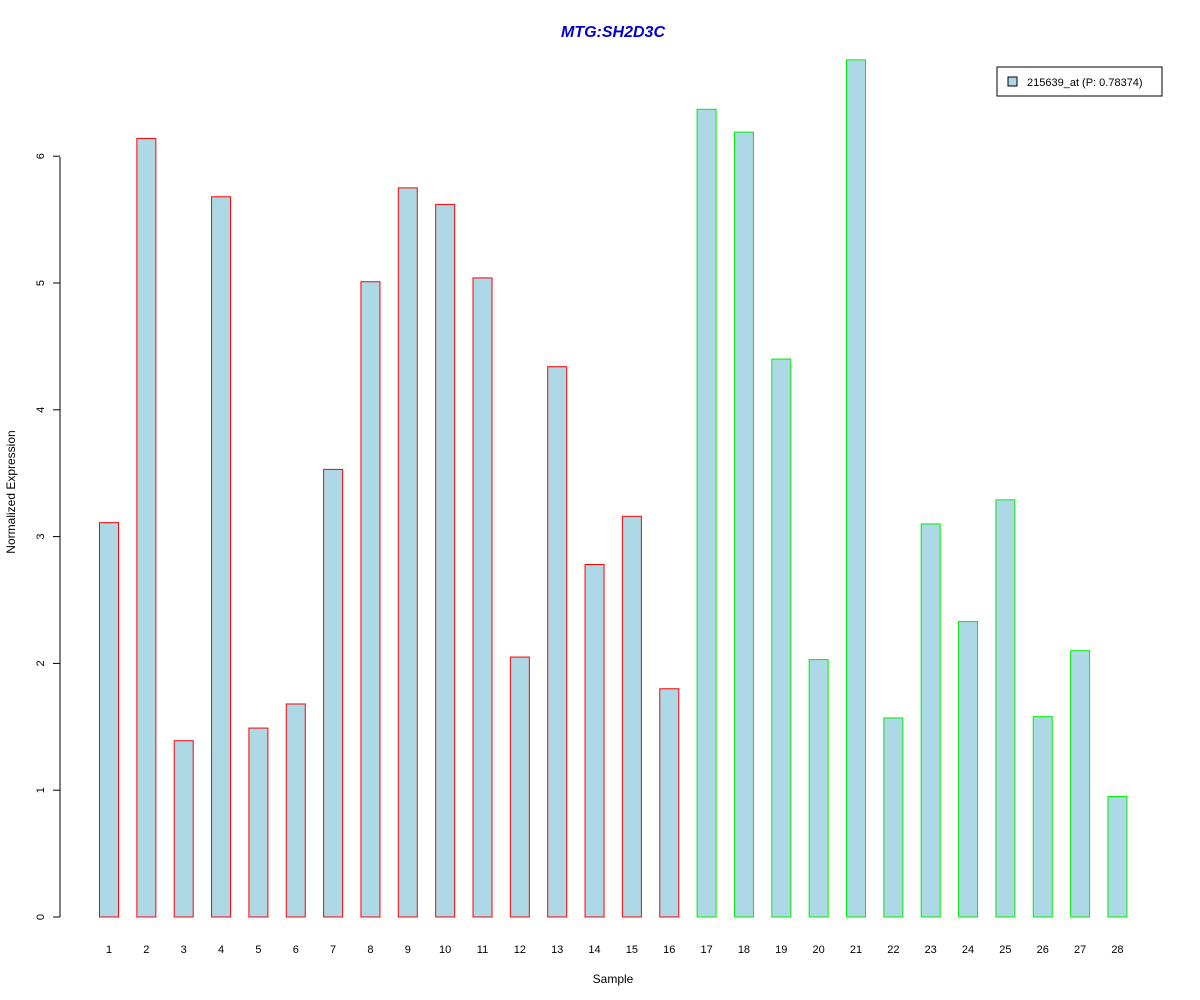 This screenshot has width=1200, height=1000. Describe the element at coordinates (819, 950) in the screenshot. I see `x-tick-label: 20` at that location.